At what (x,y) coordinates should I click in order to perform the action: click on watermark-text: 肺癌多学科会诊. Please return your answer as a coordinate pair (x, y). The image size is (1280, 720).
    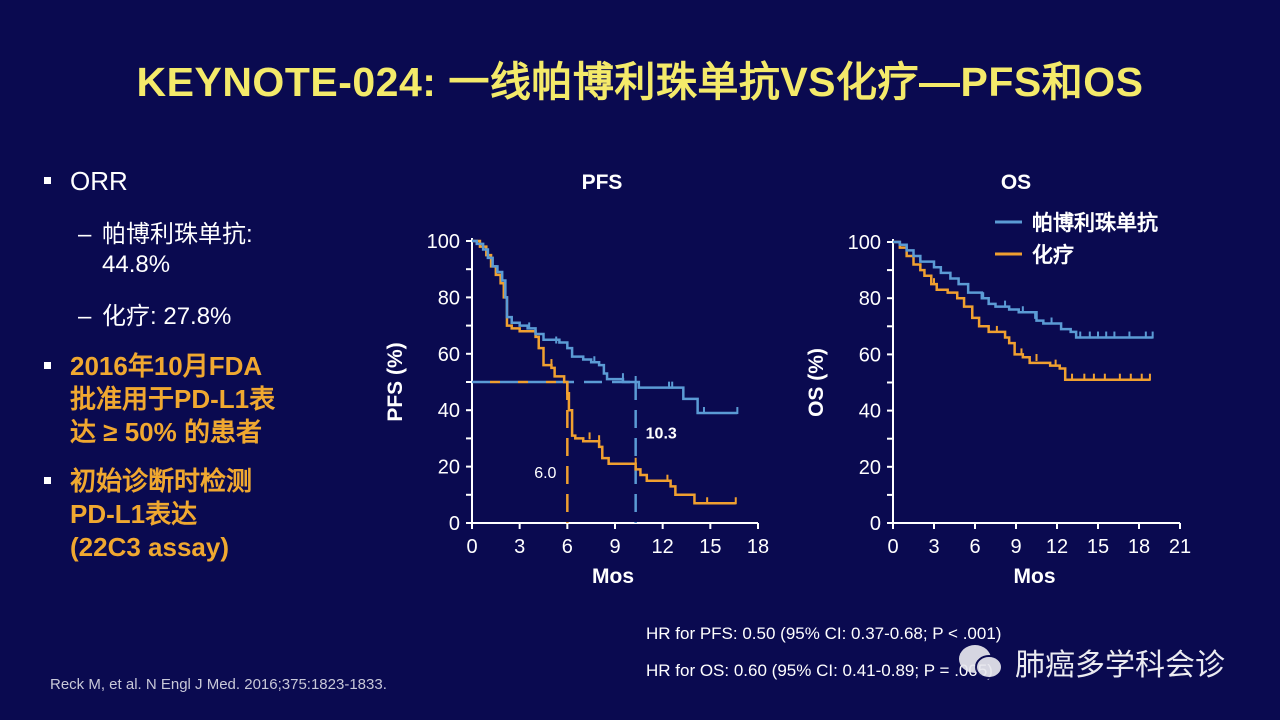
    Looking at the image, I should click on (1120, 665).